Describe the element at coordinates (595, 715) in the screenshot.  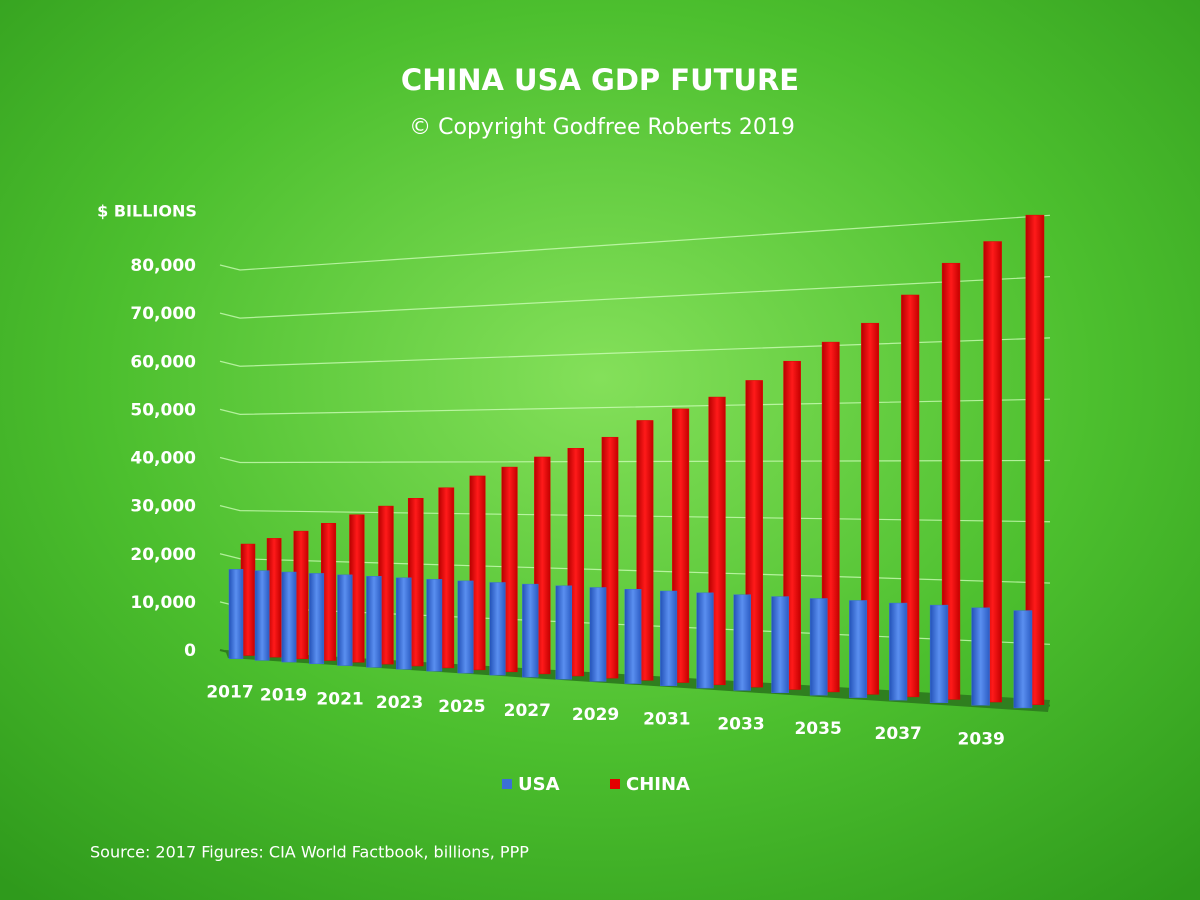
I see `x-tick-label: 2029` at that location.